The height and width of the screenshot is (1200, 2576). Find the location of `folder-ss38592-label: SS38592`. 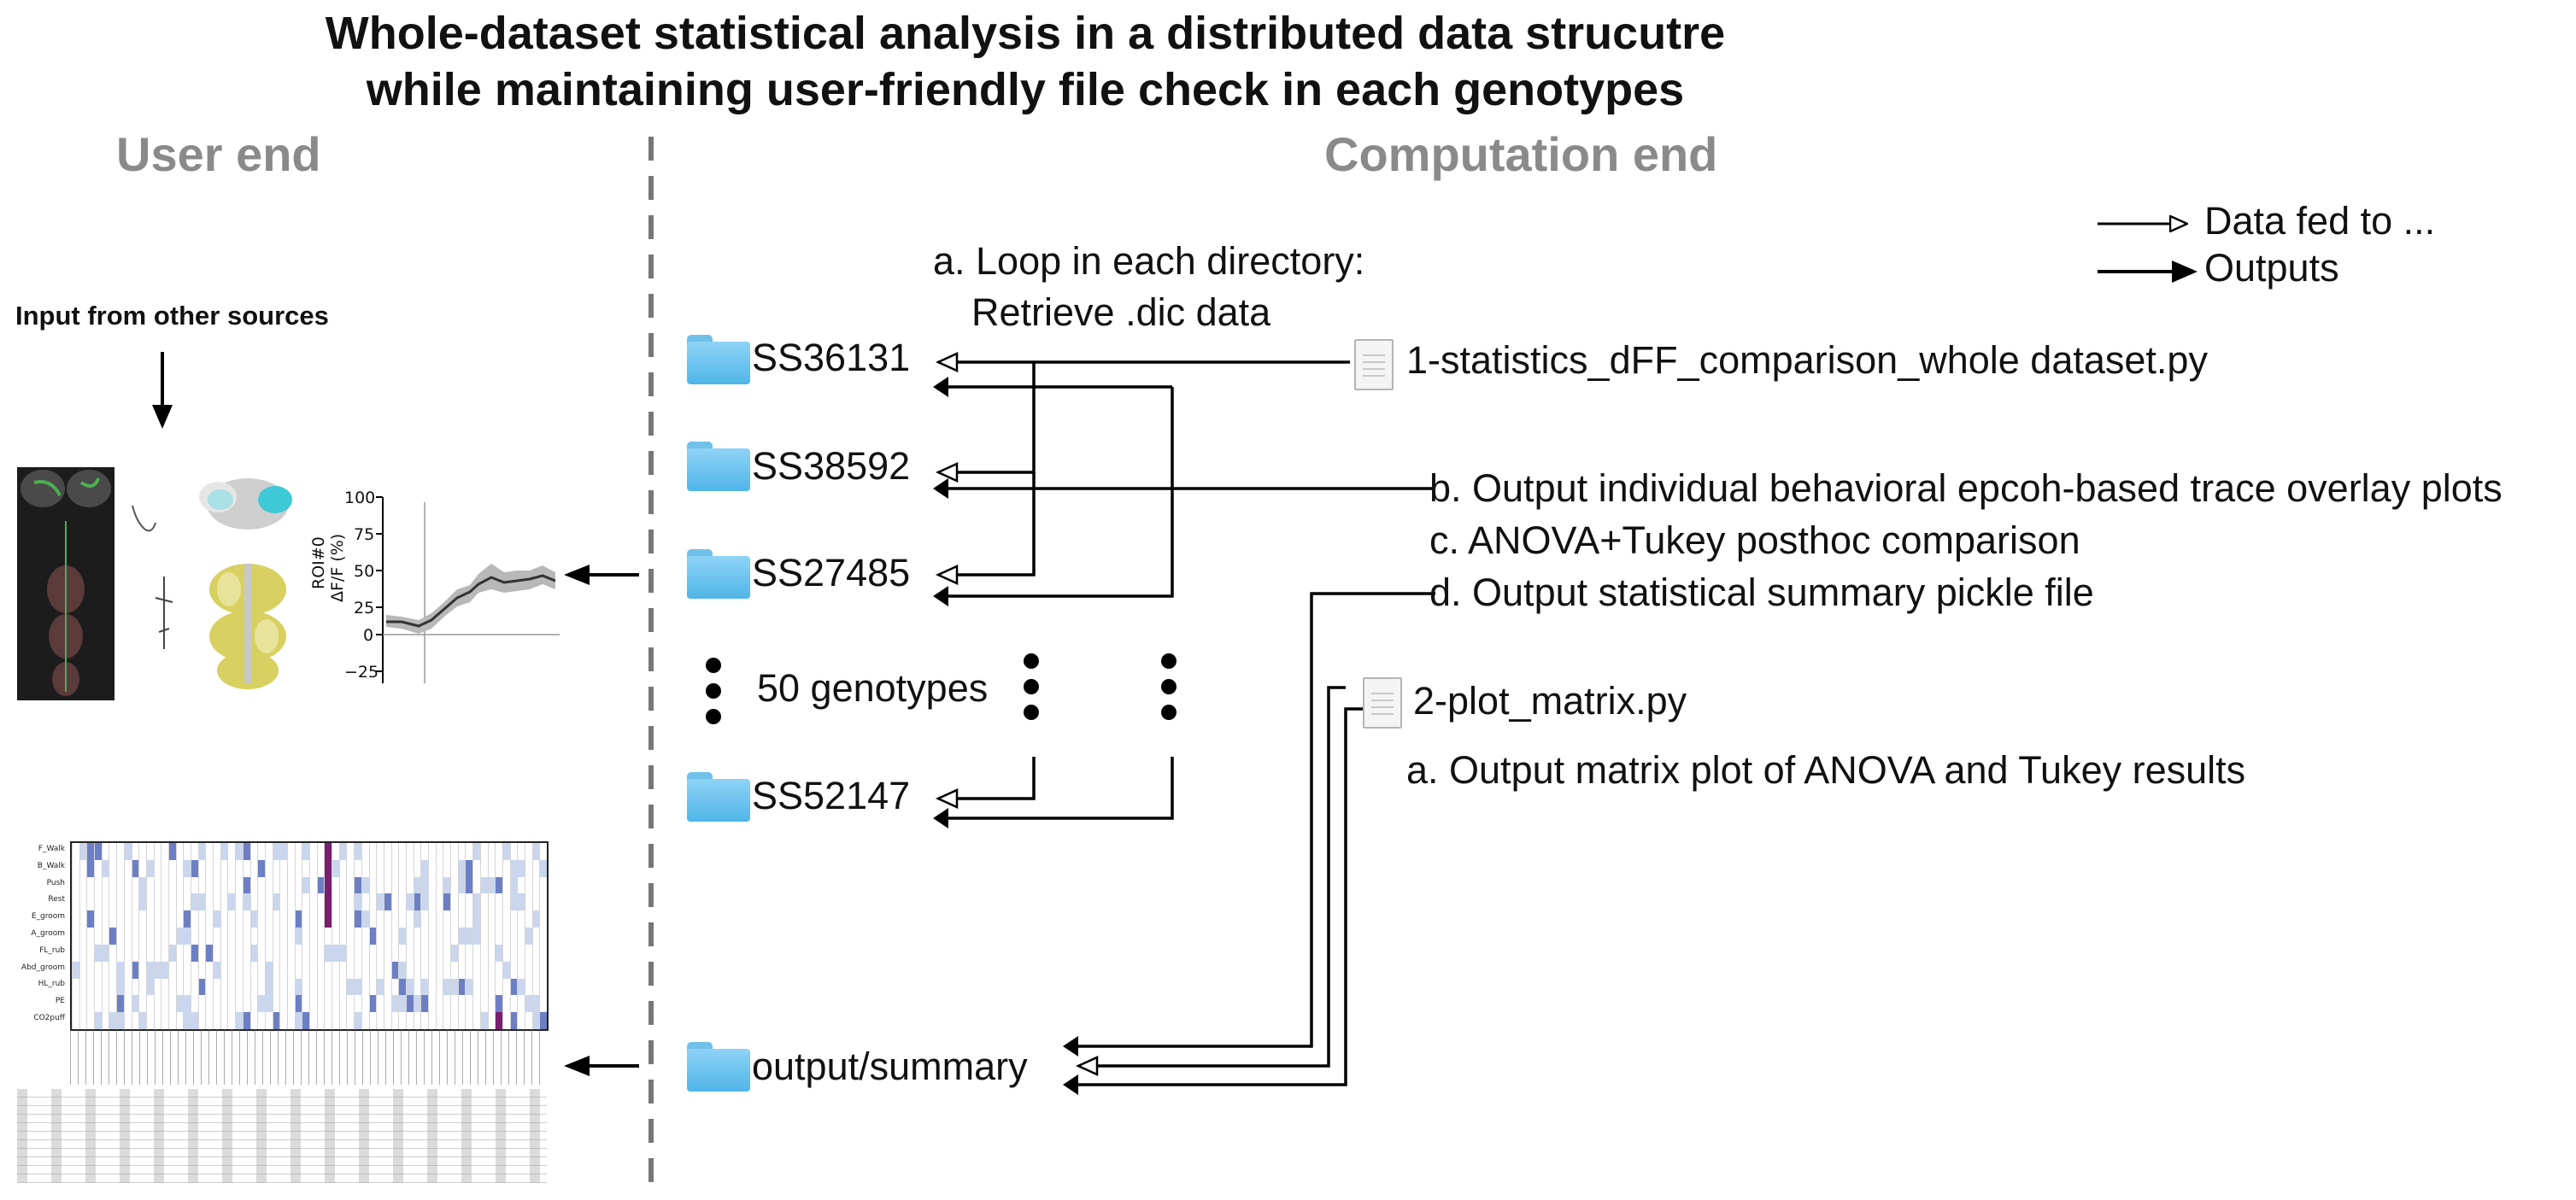

folder-ss38592-label: SS38592 is located at coordinates (831, 466).